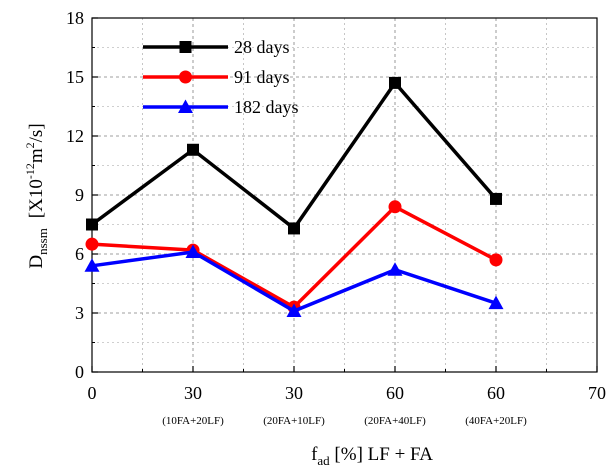 Image resolution: width=610 pixels, height=470 pixels. I want to click on y-axis-unit-mid: m, so click(36, 155).